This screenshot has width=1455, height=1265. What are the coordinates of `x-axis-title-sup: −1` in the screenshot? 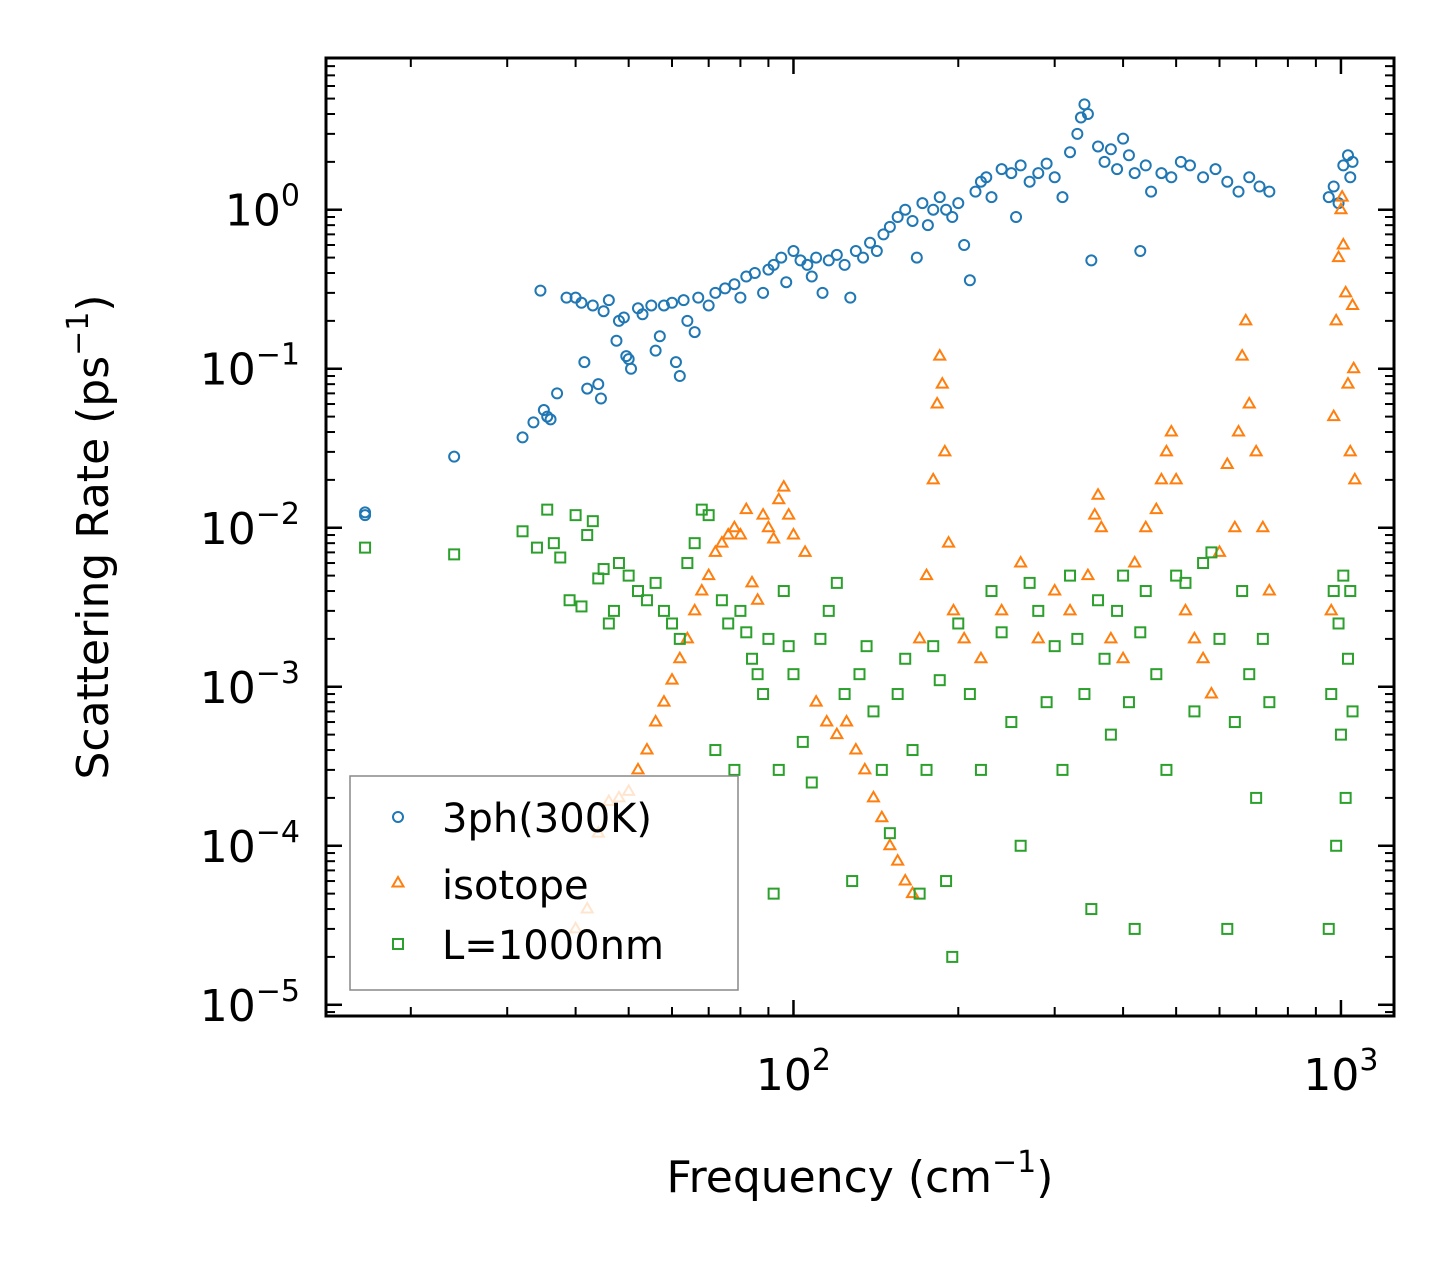 It's located at (1014, 1162).